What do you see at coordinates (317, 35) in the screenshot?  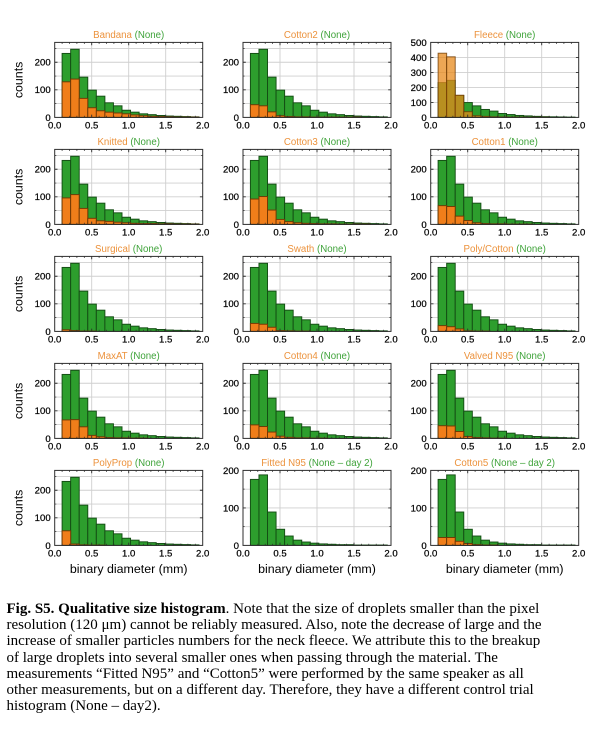 I see `svg-text: Cotton2 (None)` at bounding box center [317, 35].